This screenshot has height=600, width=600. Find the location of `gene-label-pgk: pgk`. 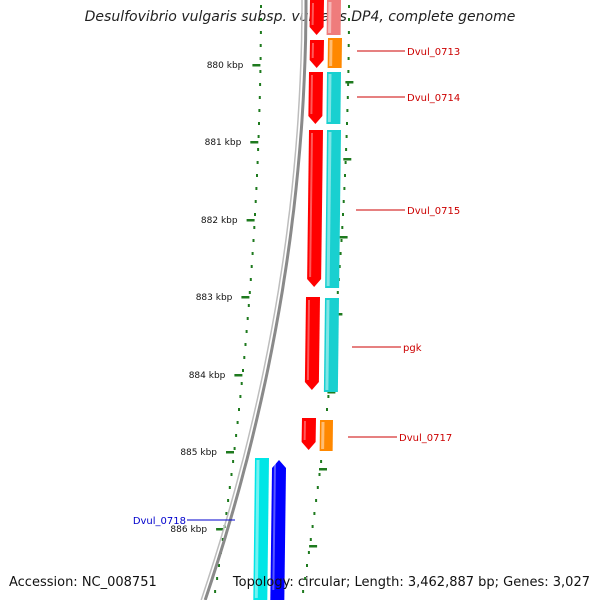

gene-label-pgk: pgk is located at coordinates (412, 348).